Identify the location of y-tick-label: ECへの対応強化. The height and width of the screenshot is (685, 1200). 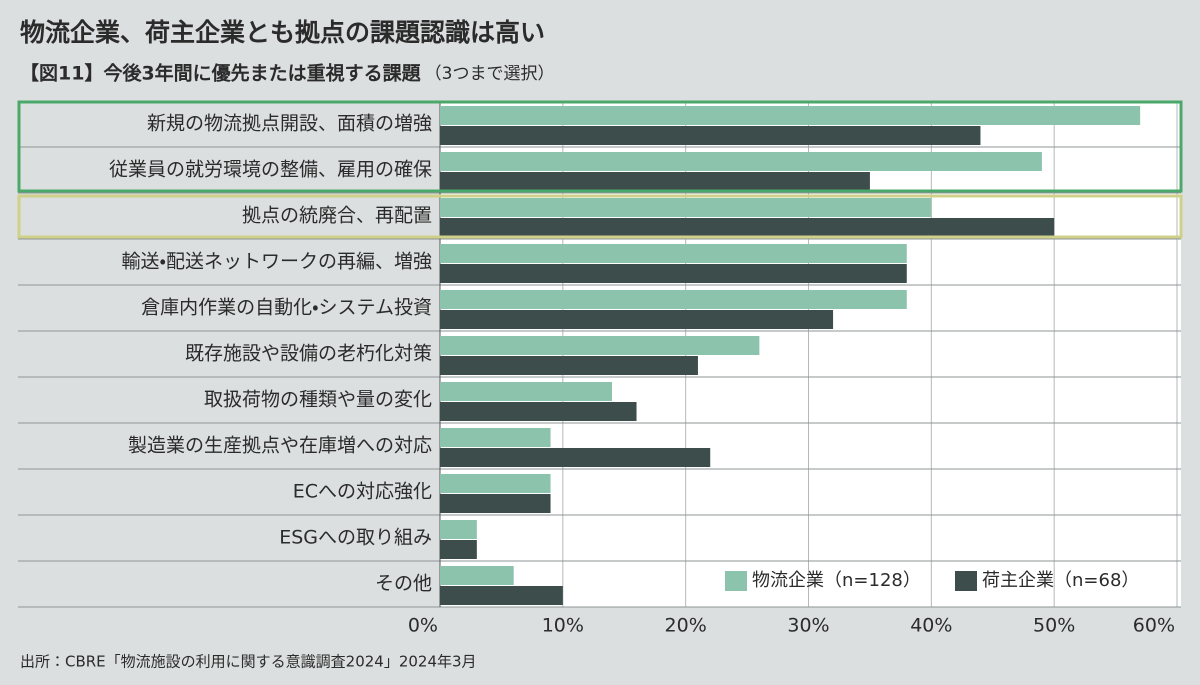
(362, 492).